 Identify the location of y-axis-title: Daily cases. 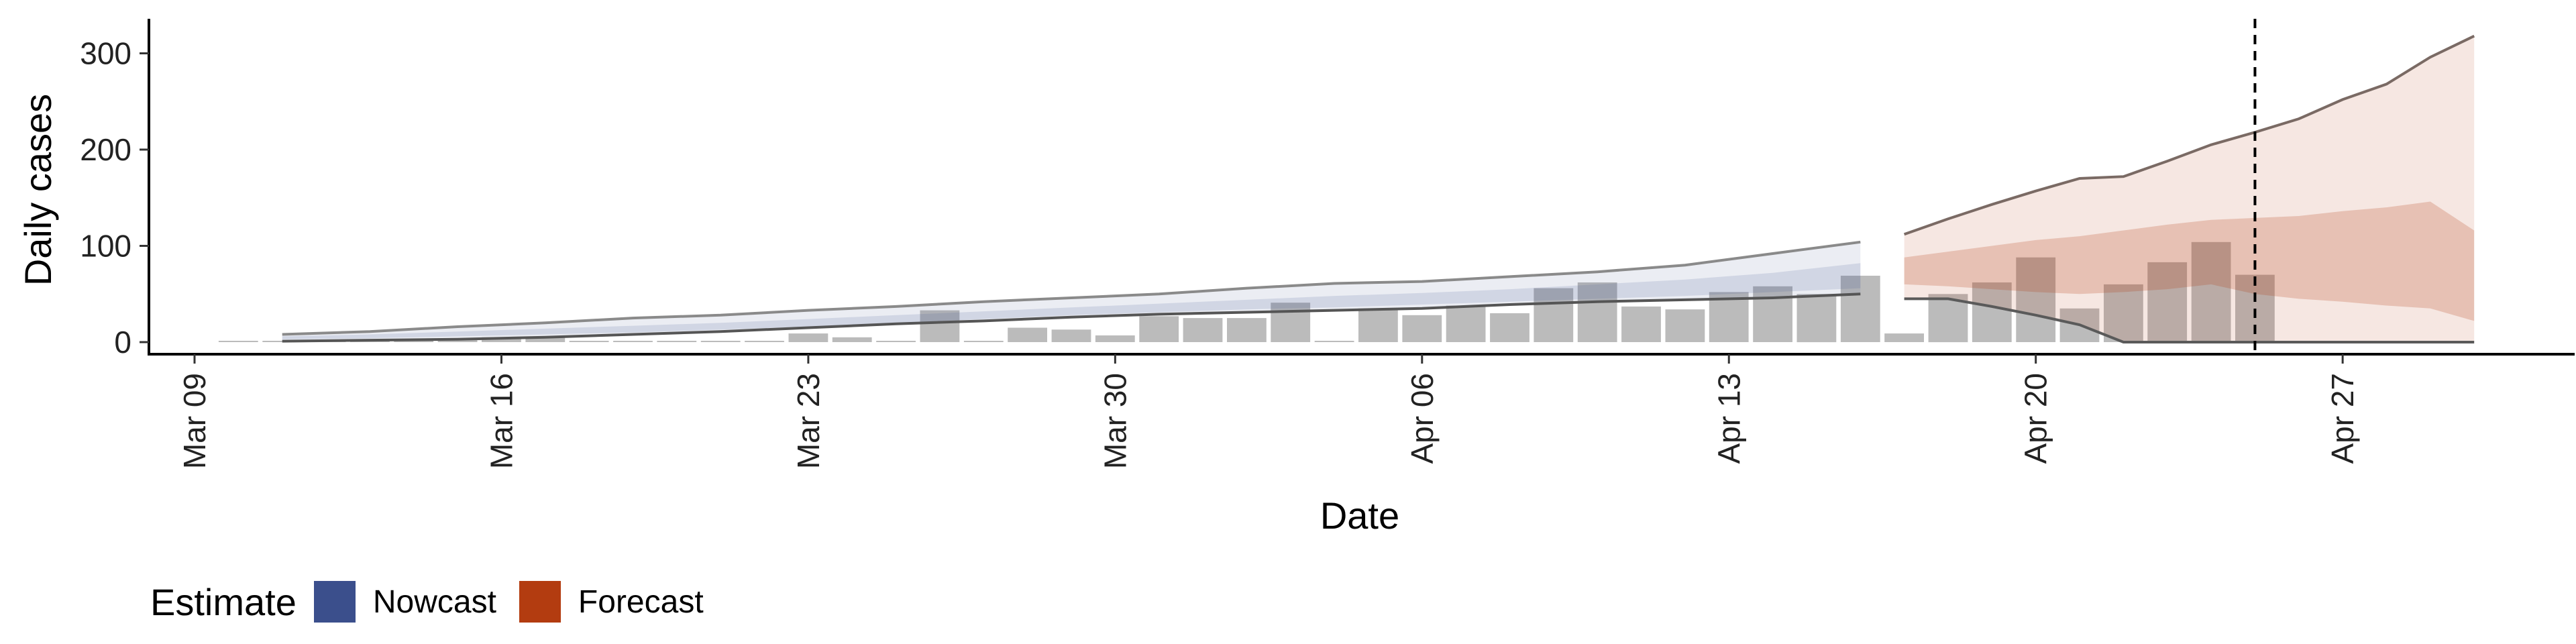
(38, 190).